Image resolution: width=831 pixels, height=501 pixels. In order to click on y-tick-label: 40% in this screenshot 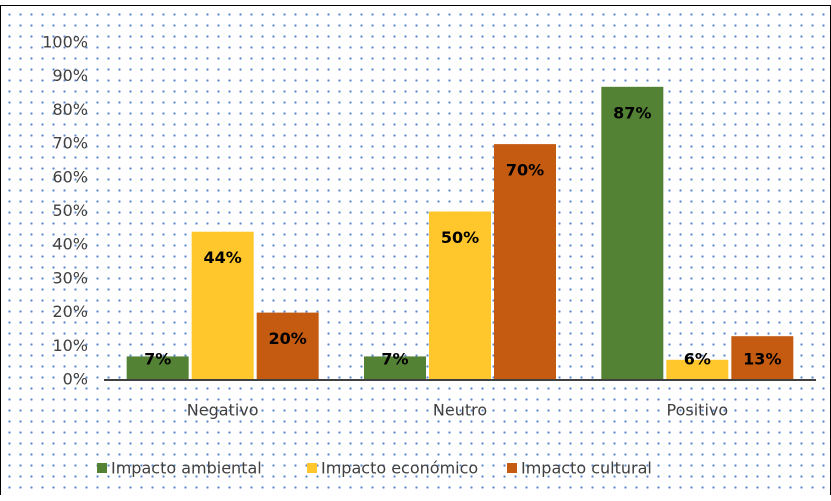, I will do `click(70, 244)`.